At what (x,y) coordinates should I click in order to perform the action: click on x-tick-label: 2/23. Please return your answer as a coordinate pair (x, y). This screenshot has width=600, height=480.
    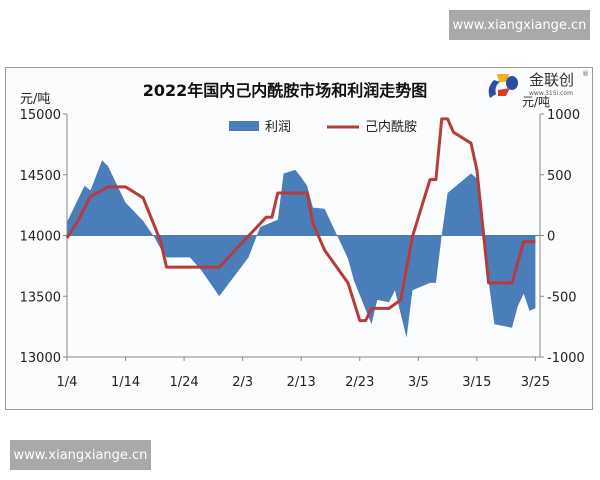
    Looking at the image, I should click on (359, 382).